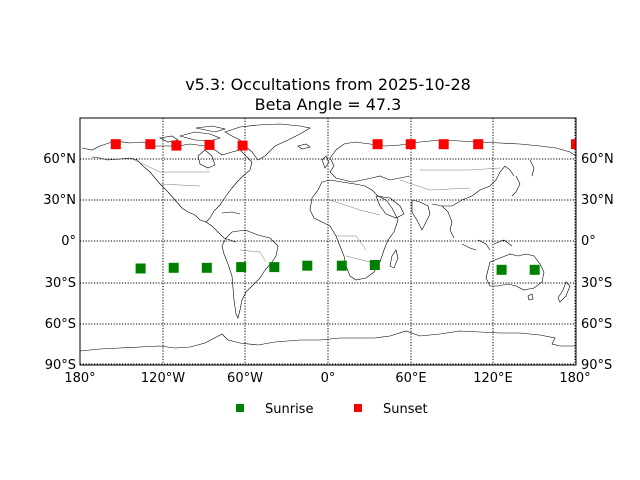 This screenshot has width=640, height=480. What do you see at coordinates (163, 378) in the screenshot?
I see `x-tick-label: 120°W` at bounding box center [163, 378].